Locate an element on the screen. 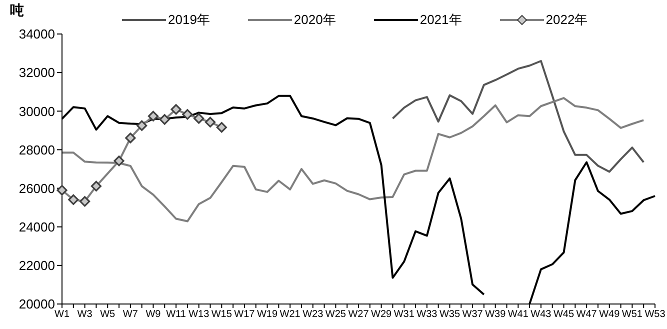  legend-label: 2019年 is located at coordinates (189, 20).